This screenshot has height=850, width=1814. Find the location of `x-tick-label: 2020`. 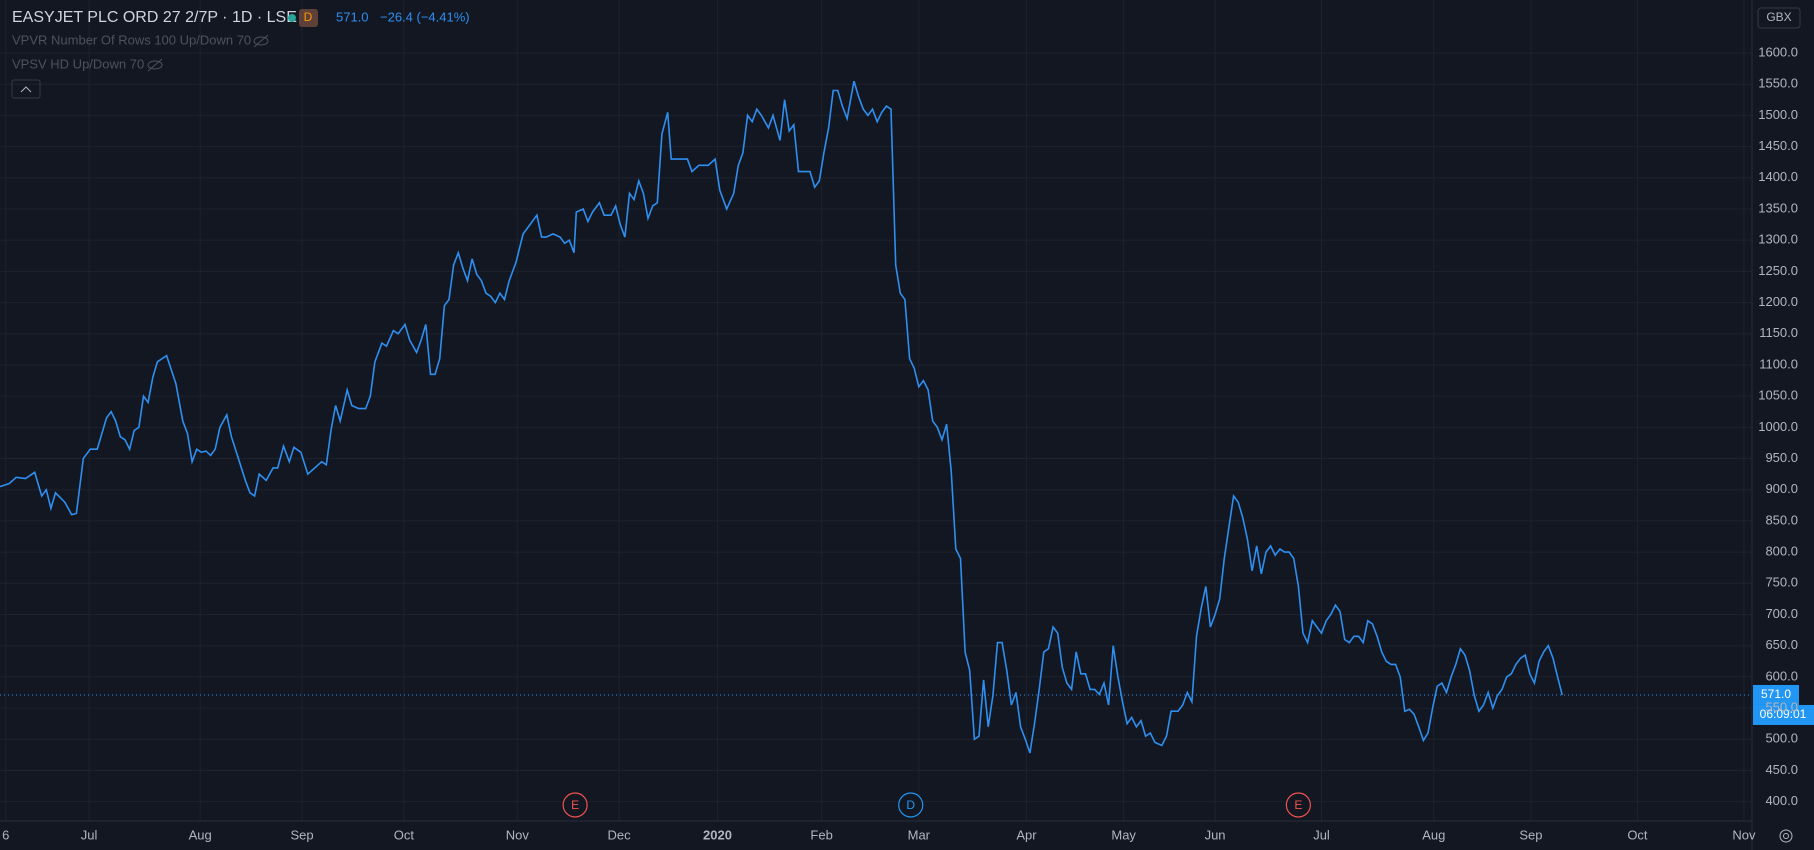

x-tick-label: 2020 is located at coordinates (717, 834).